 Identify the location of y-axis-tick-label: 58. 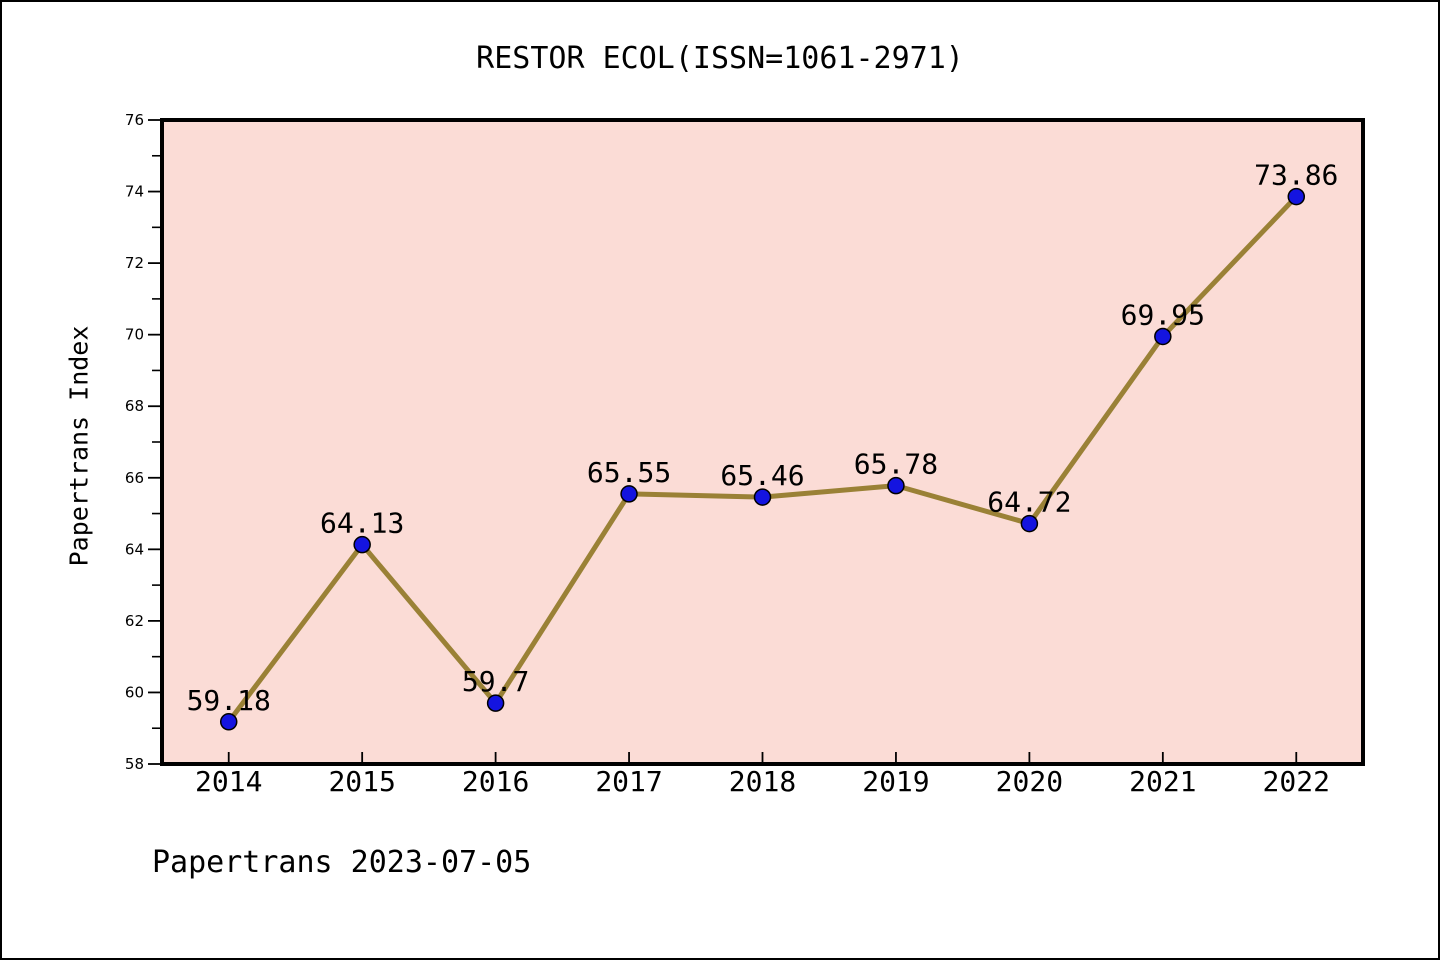
(134, 764).